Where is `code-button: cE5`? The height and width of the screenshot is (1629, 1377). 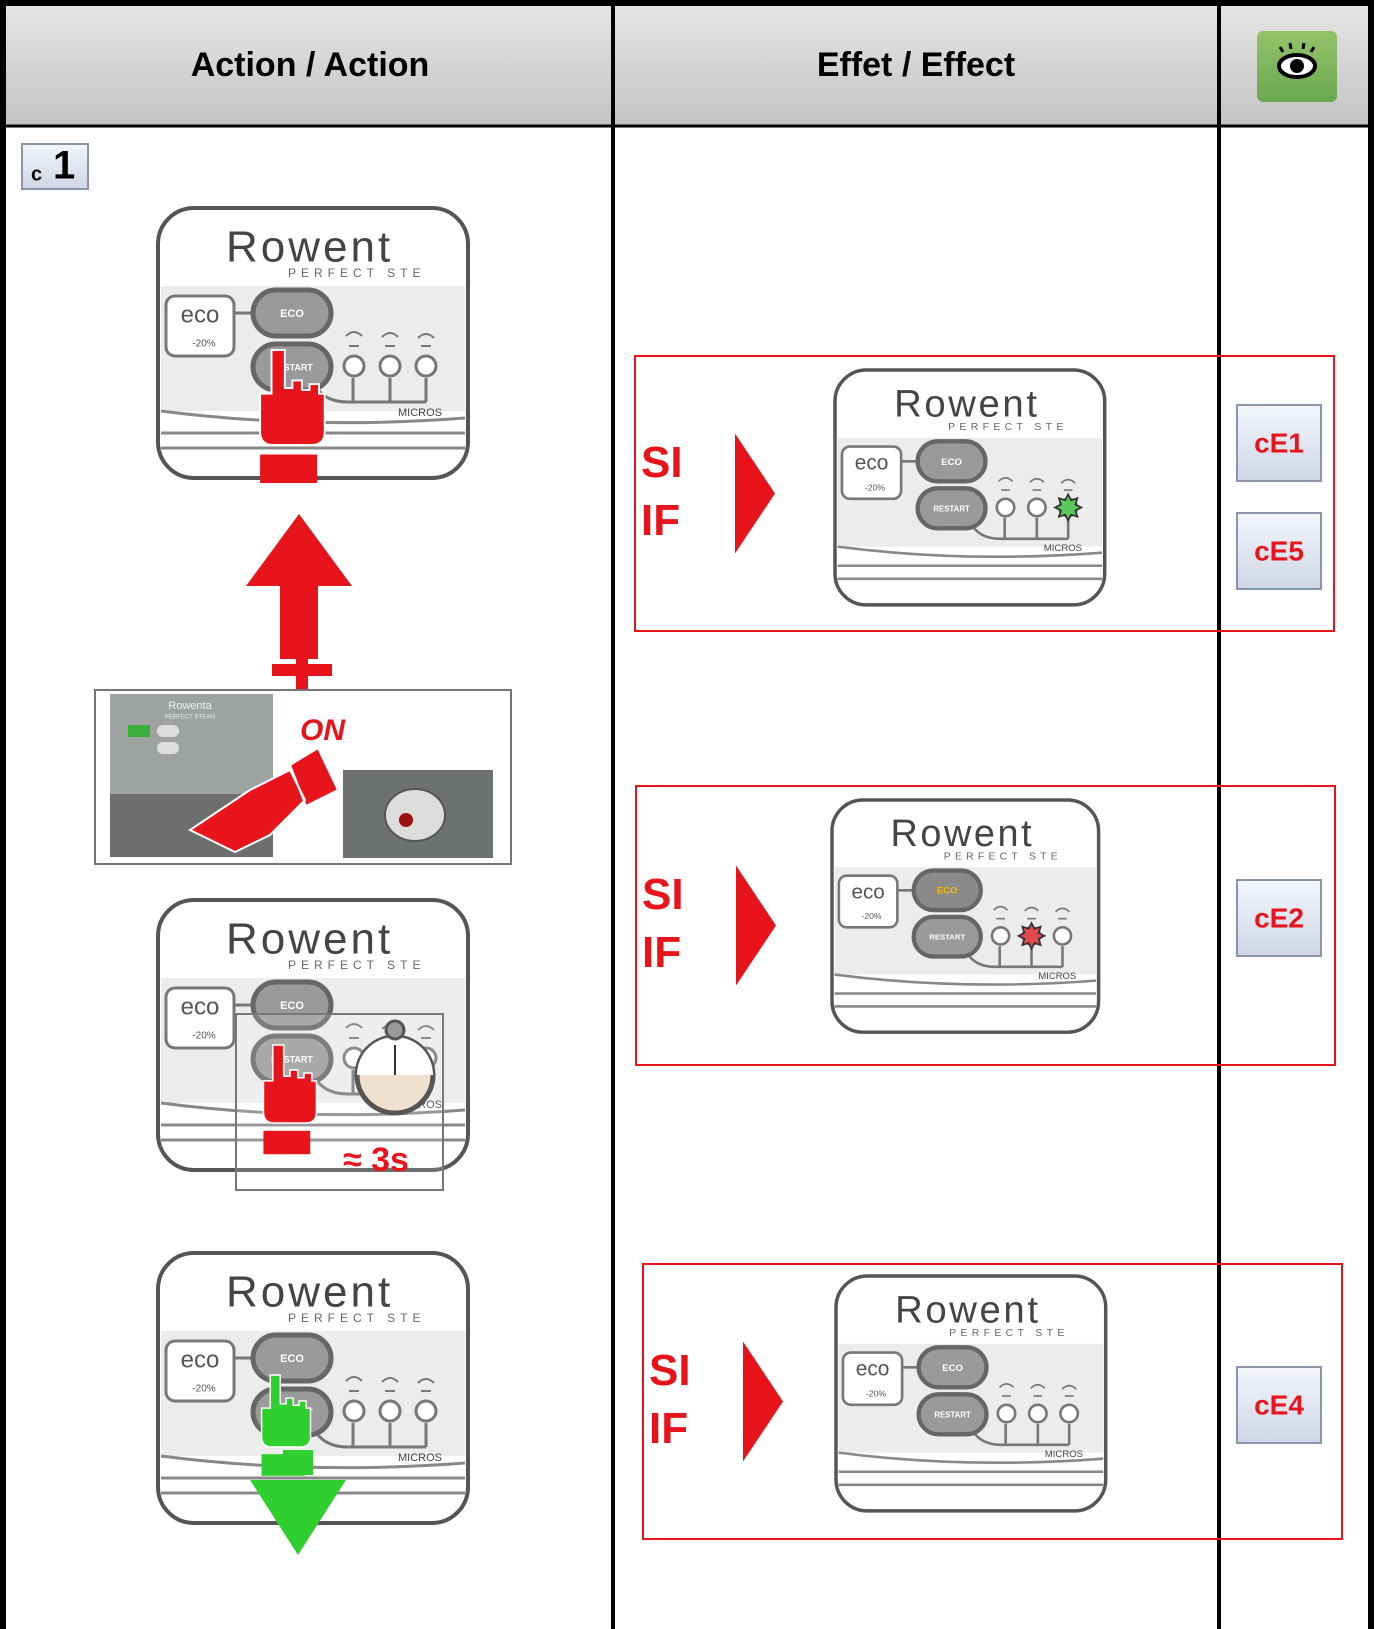 code-button: cE5 is located at coordinates (1279, 551).